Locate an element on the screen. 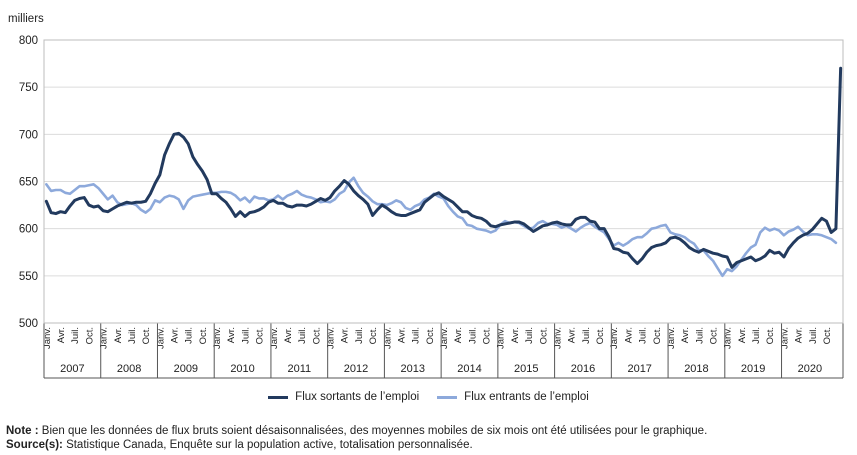 This screenshot has width=857, height=455. legend-swatch-outflows is located at coordinates (278, 397).